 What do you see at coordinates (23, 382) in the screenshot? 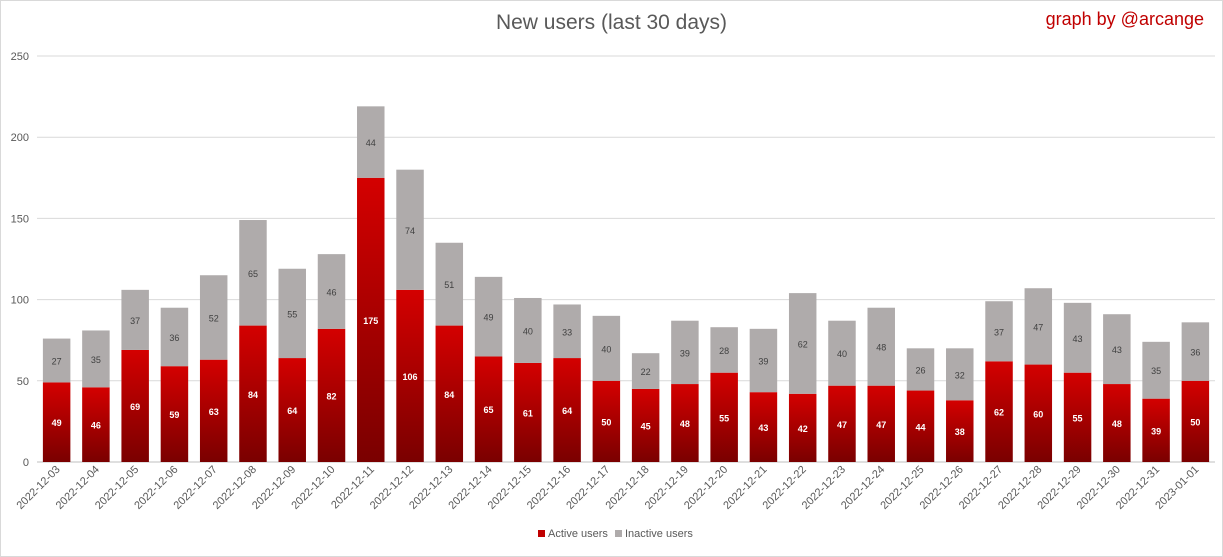
I see `y-tick-label: 50` at bounding box center [23, 382].